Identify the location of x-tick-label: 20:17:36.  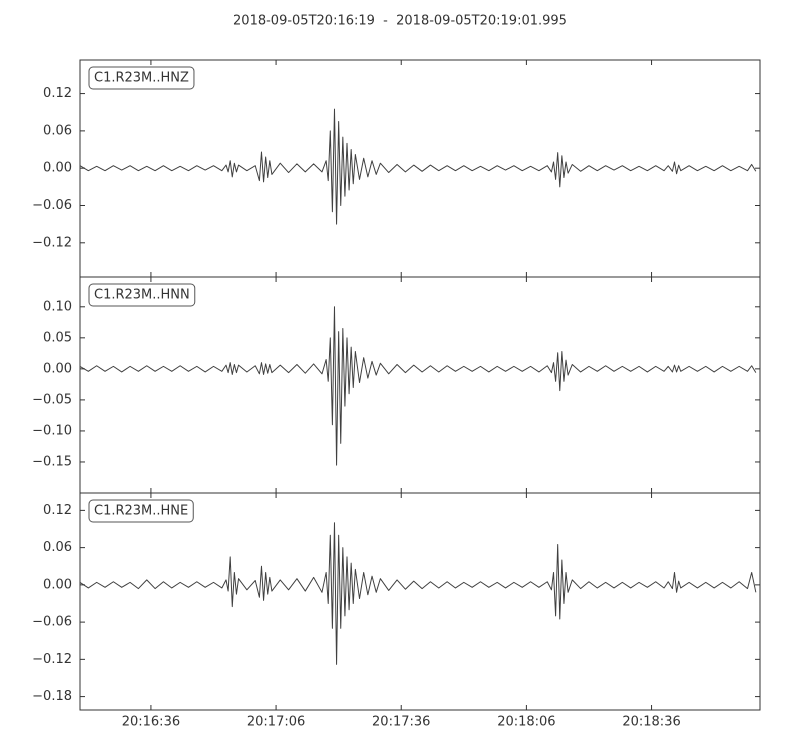
(401, 722).